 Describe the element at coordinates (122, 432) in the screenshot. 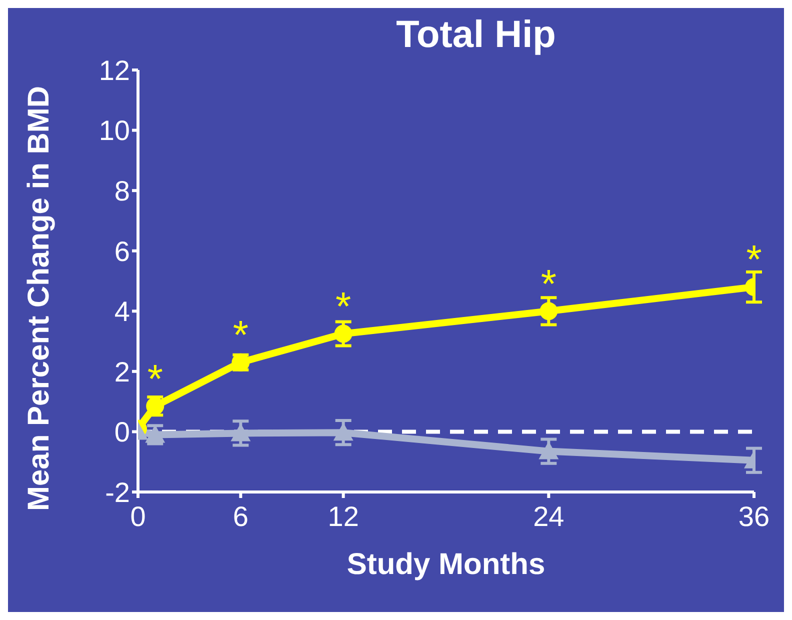

I see `y-tick-label: 0` at that location.